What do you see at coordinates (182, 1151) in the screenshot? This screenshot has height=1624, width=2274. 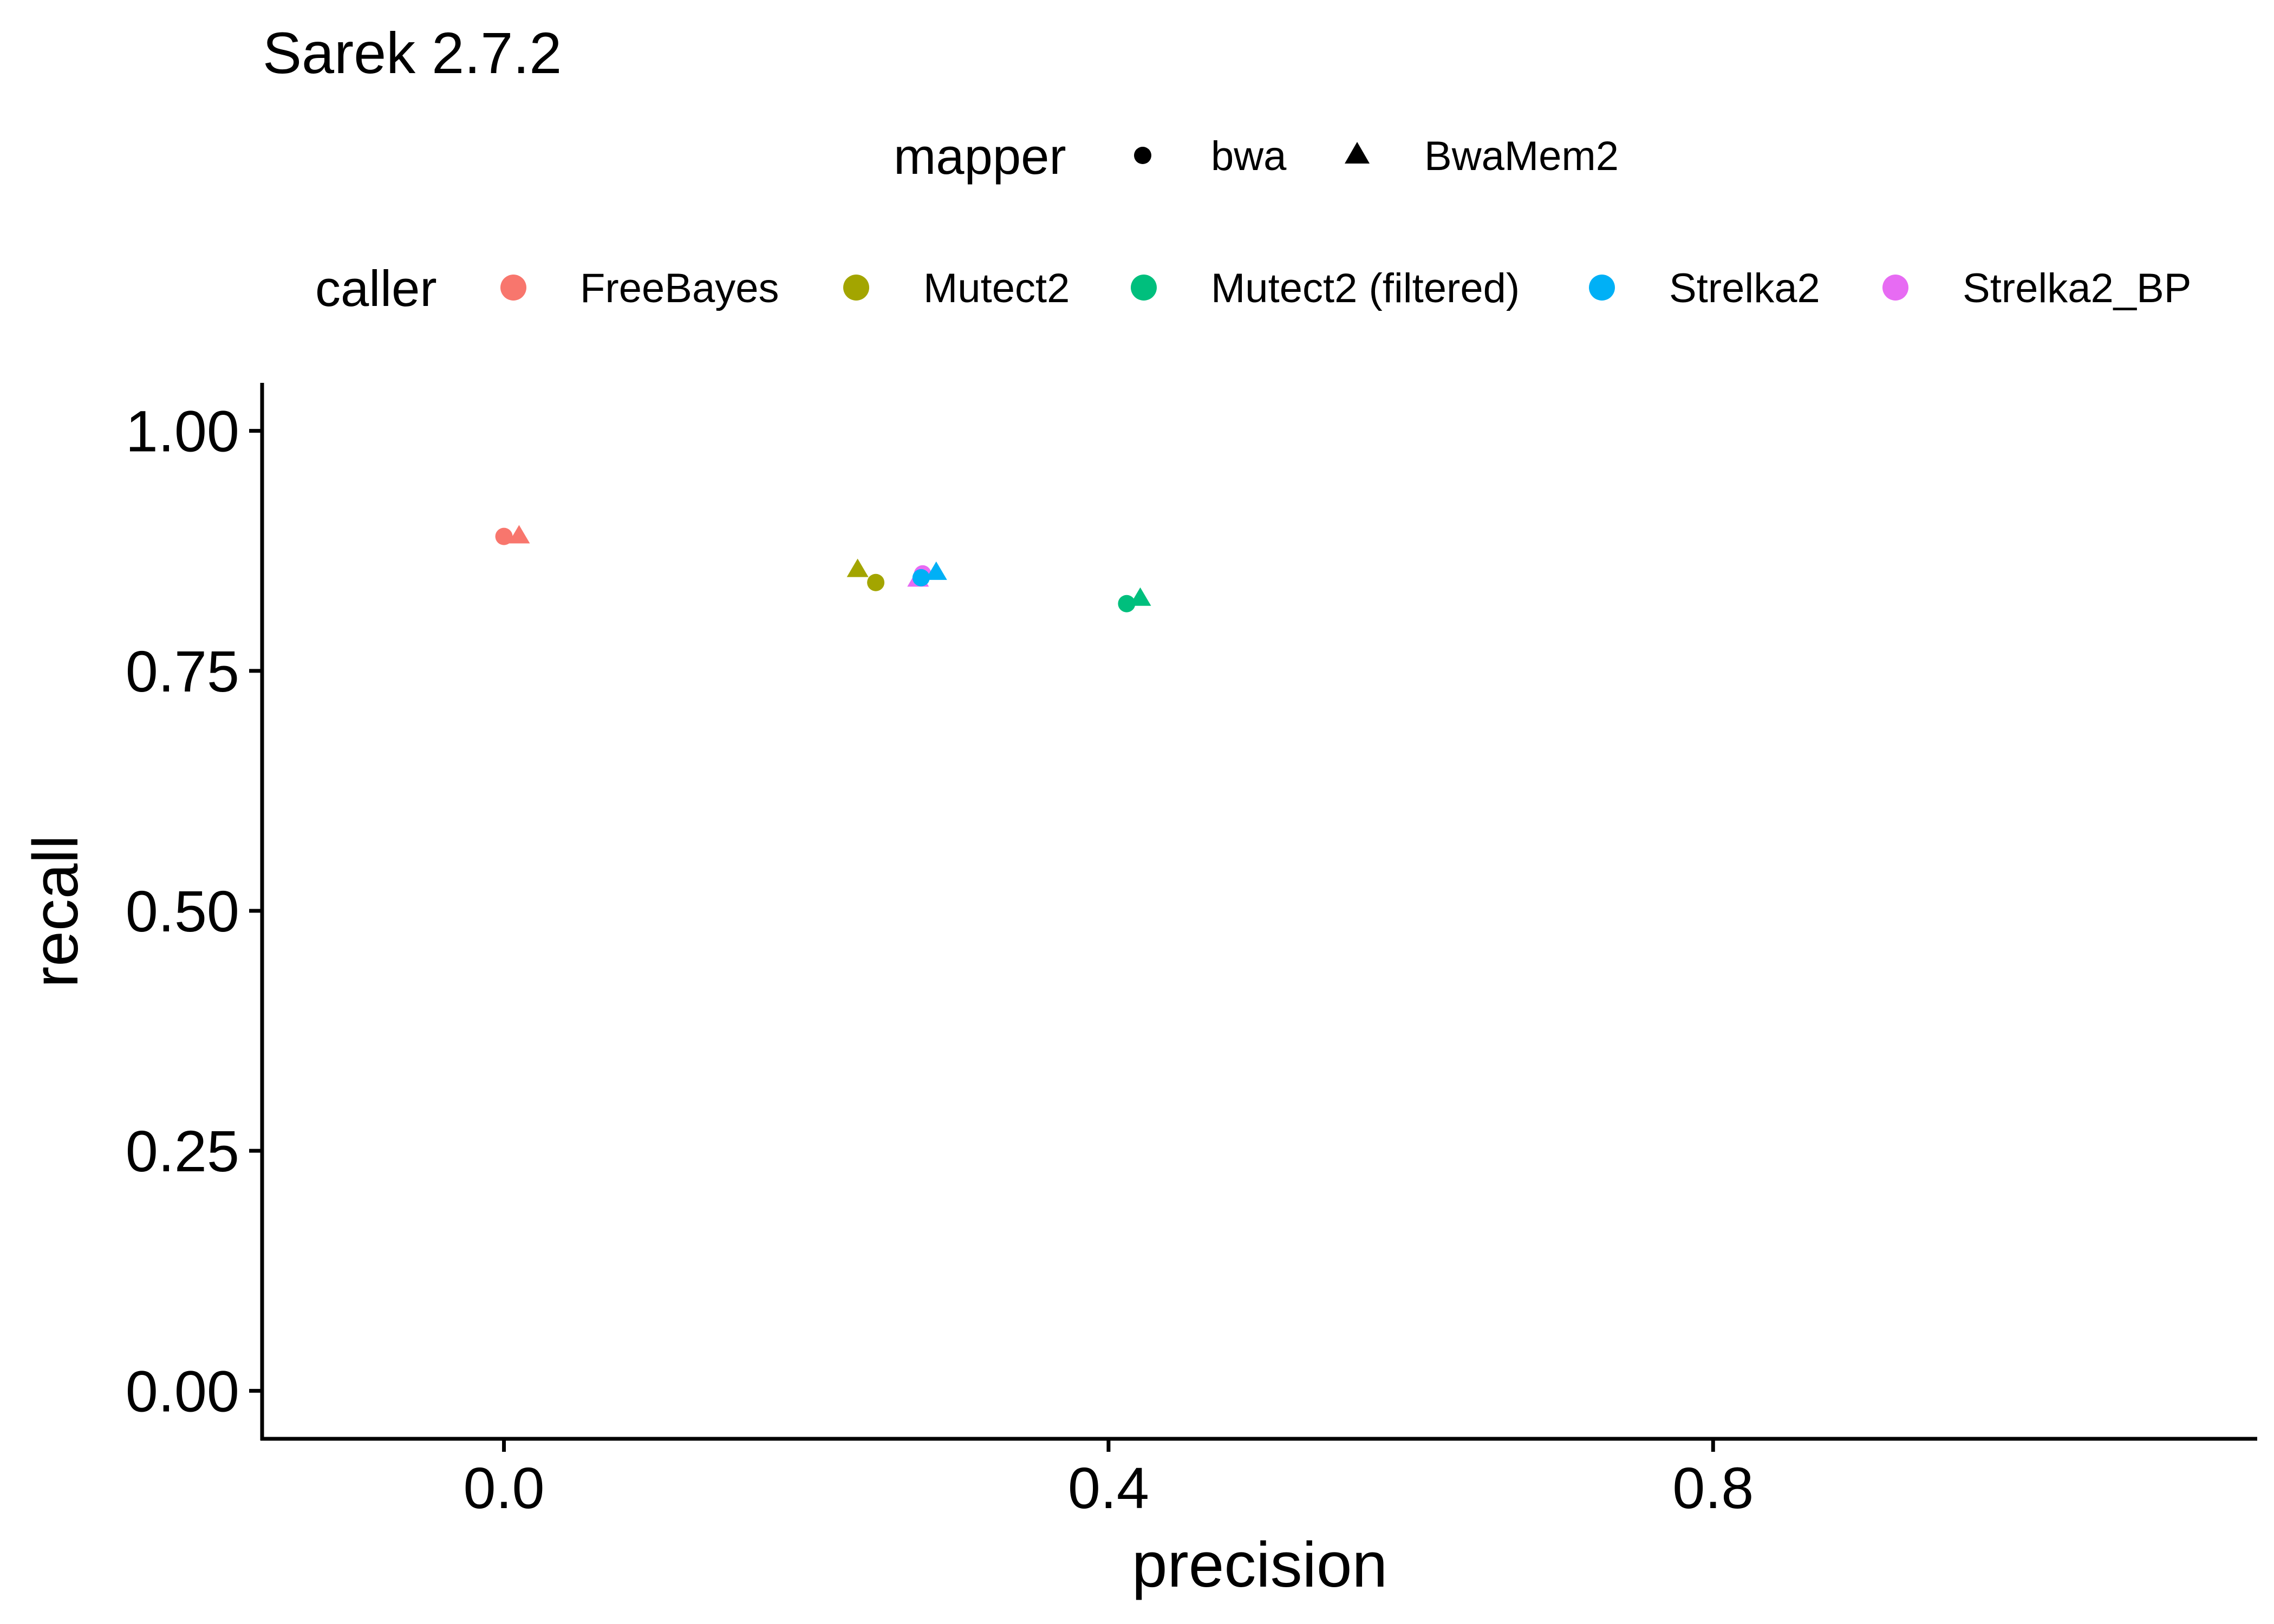 I see `y-tick-label: 0.25` at bounding box center [182, 1151].